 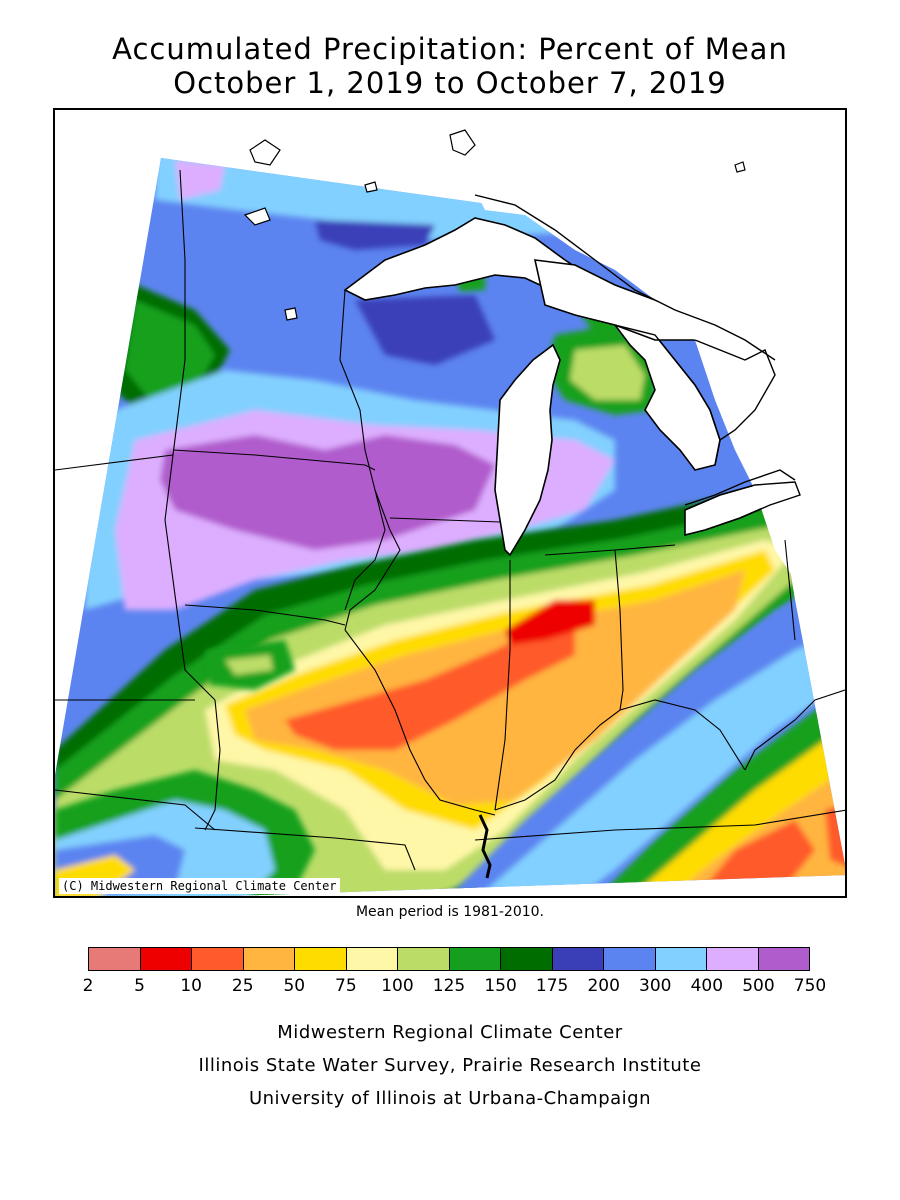 I want to click on mean-period-note: Mean period is 1981-2010., so click(x=450, y=912).